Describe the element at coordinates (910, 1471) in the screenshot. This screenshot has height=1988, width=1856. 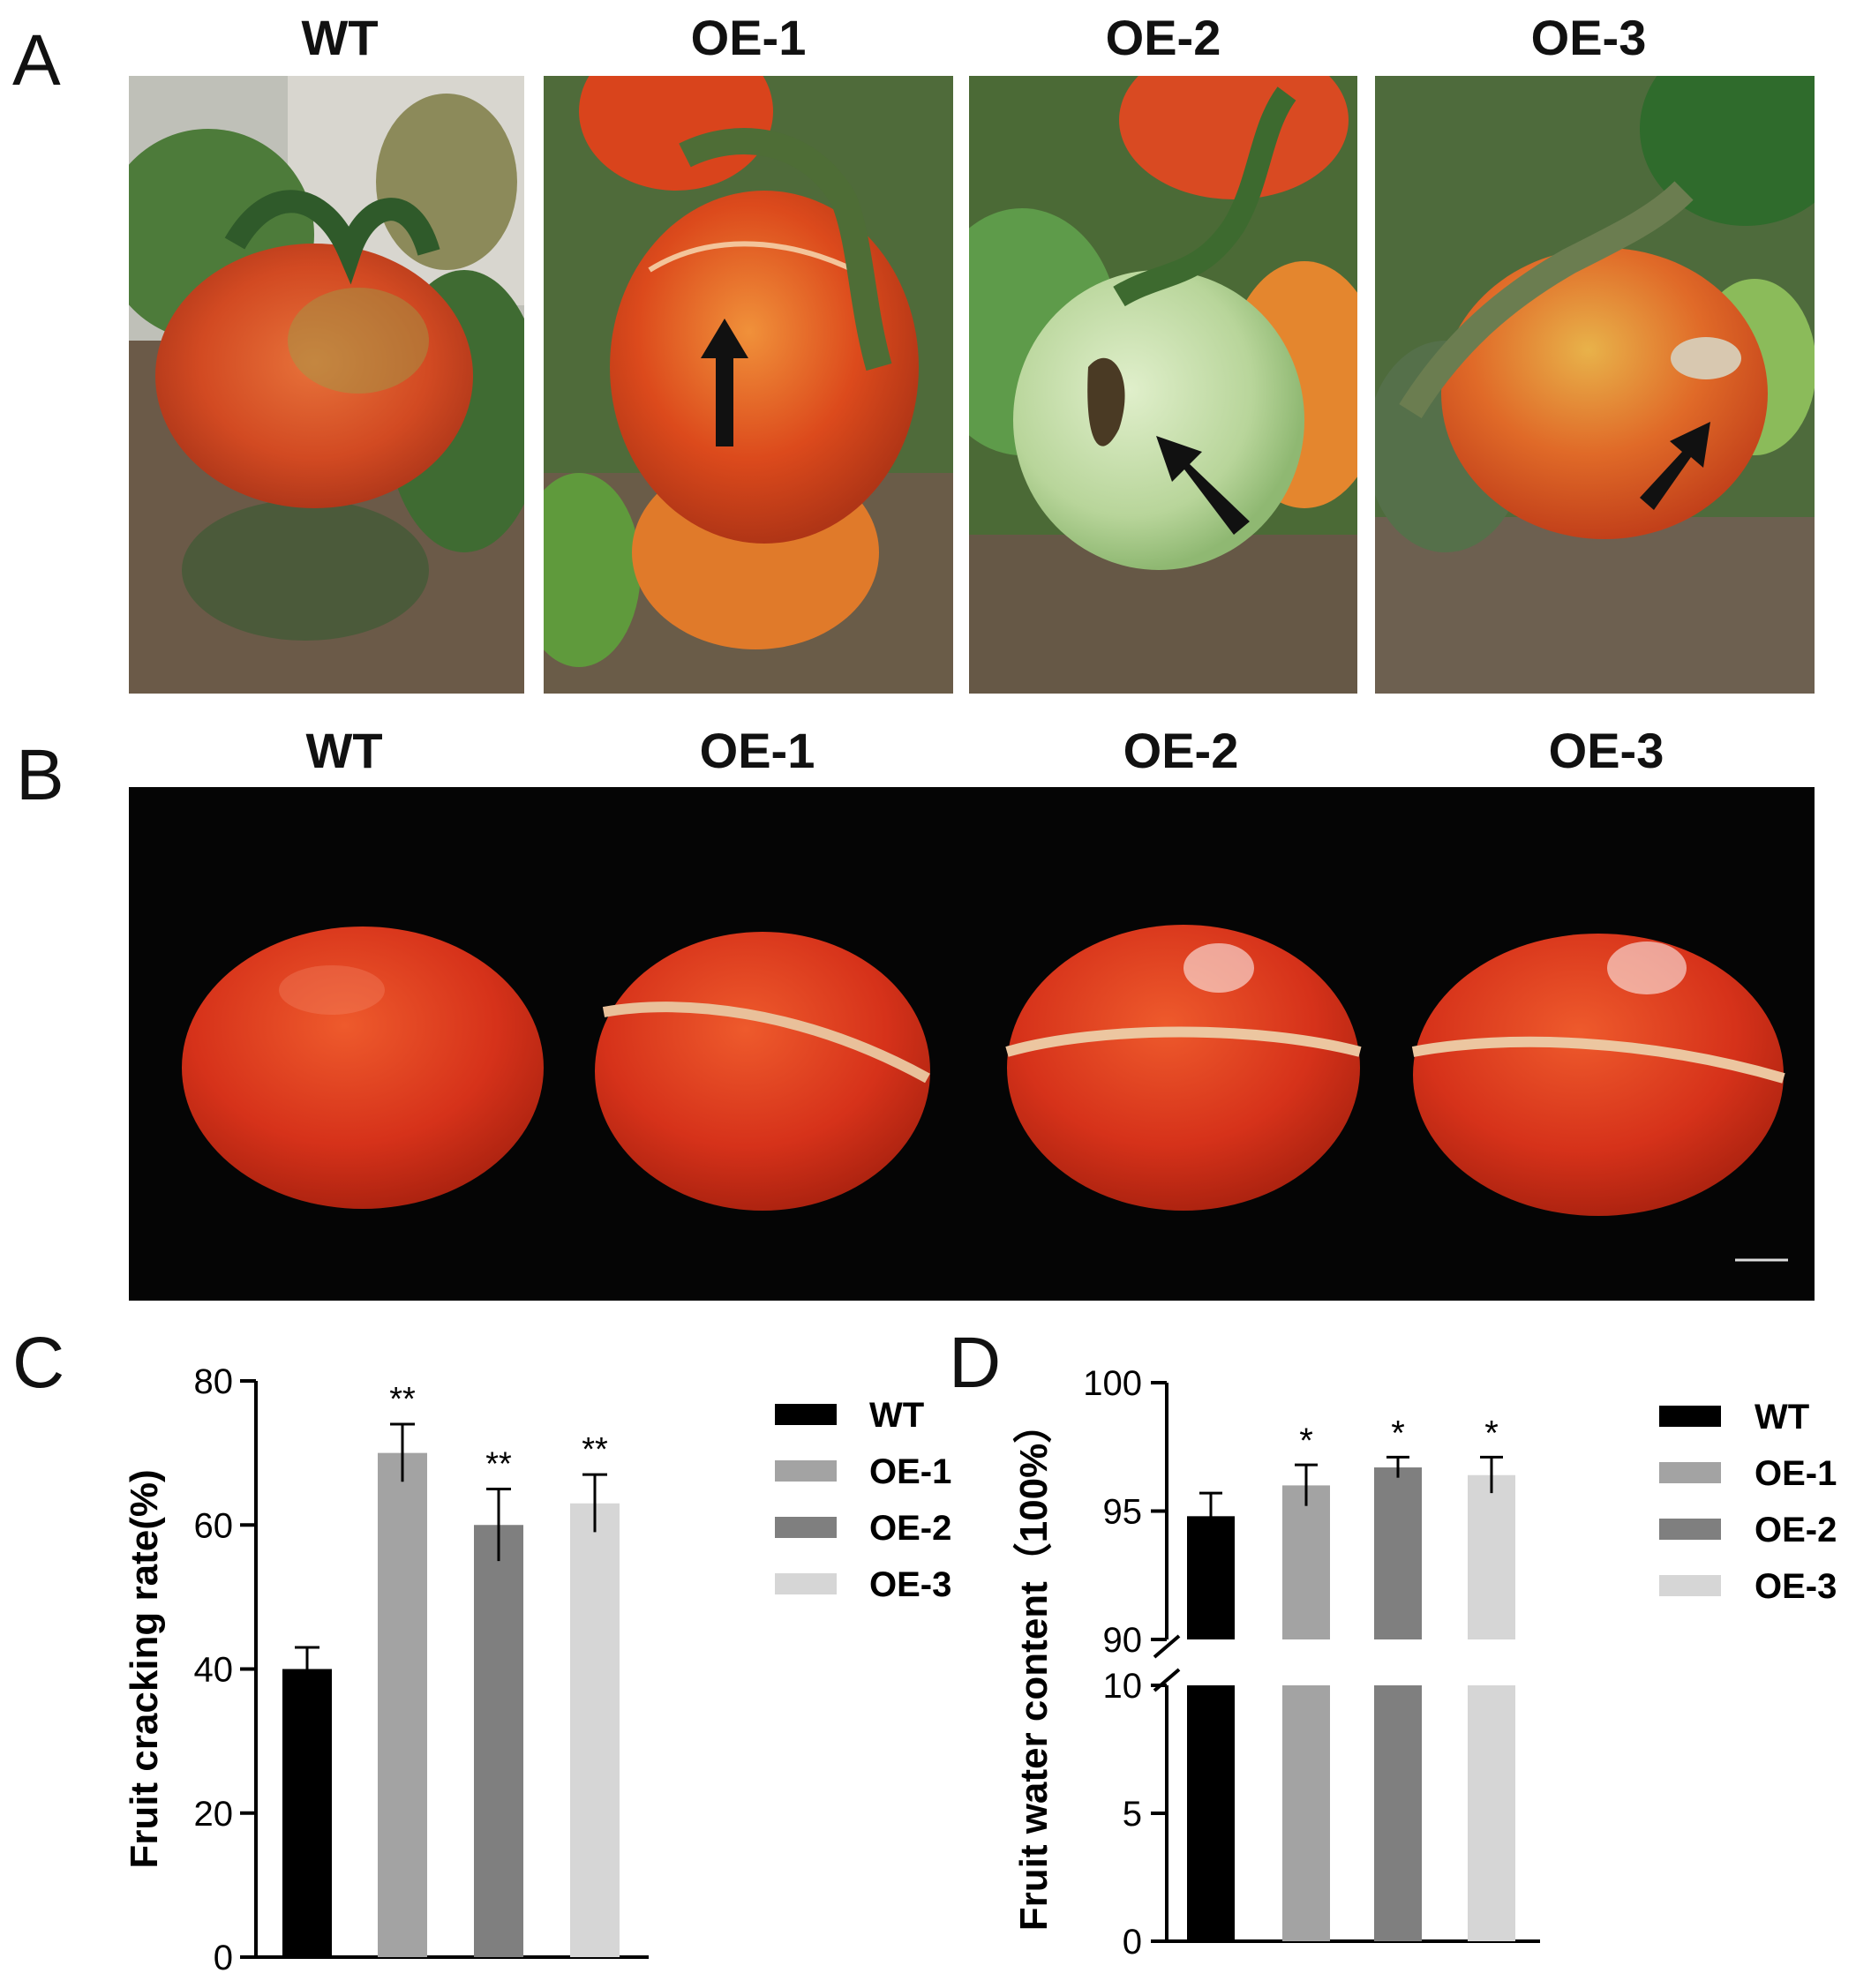
I see `c-legend-label: OE-1` at that location.